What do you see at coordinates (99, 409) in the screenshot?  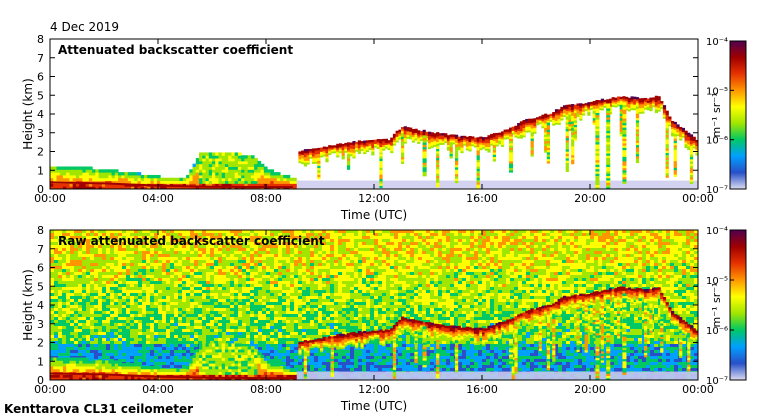 I see `footer-station-label: Kenttarova CL31 ceilometer` at bounding box center [99, 409].